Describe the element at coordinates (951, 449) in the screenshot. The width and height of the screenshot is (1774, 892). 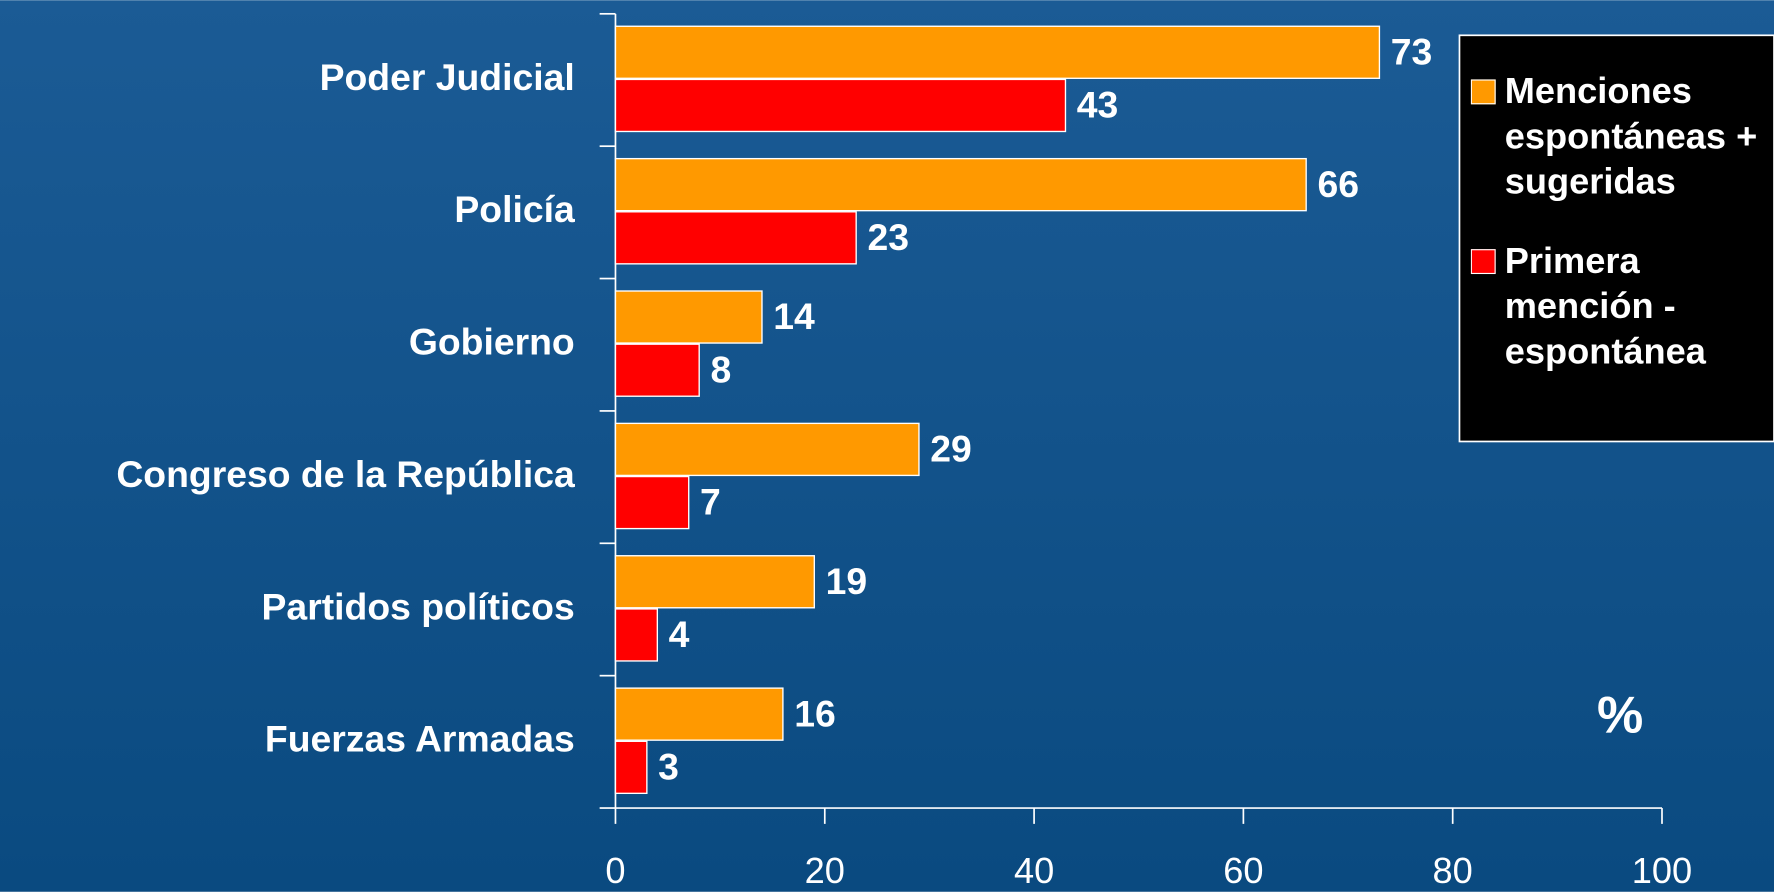
I see `value-label: 29` at that location.